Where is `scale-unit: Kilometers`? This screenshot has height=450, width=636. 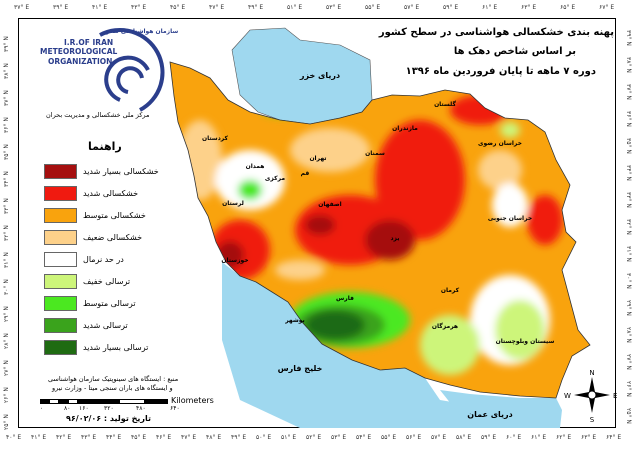
scale-unit: Kilometers is located at coordinates (192, 400).